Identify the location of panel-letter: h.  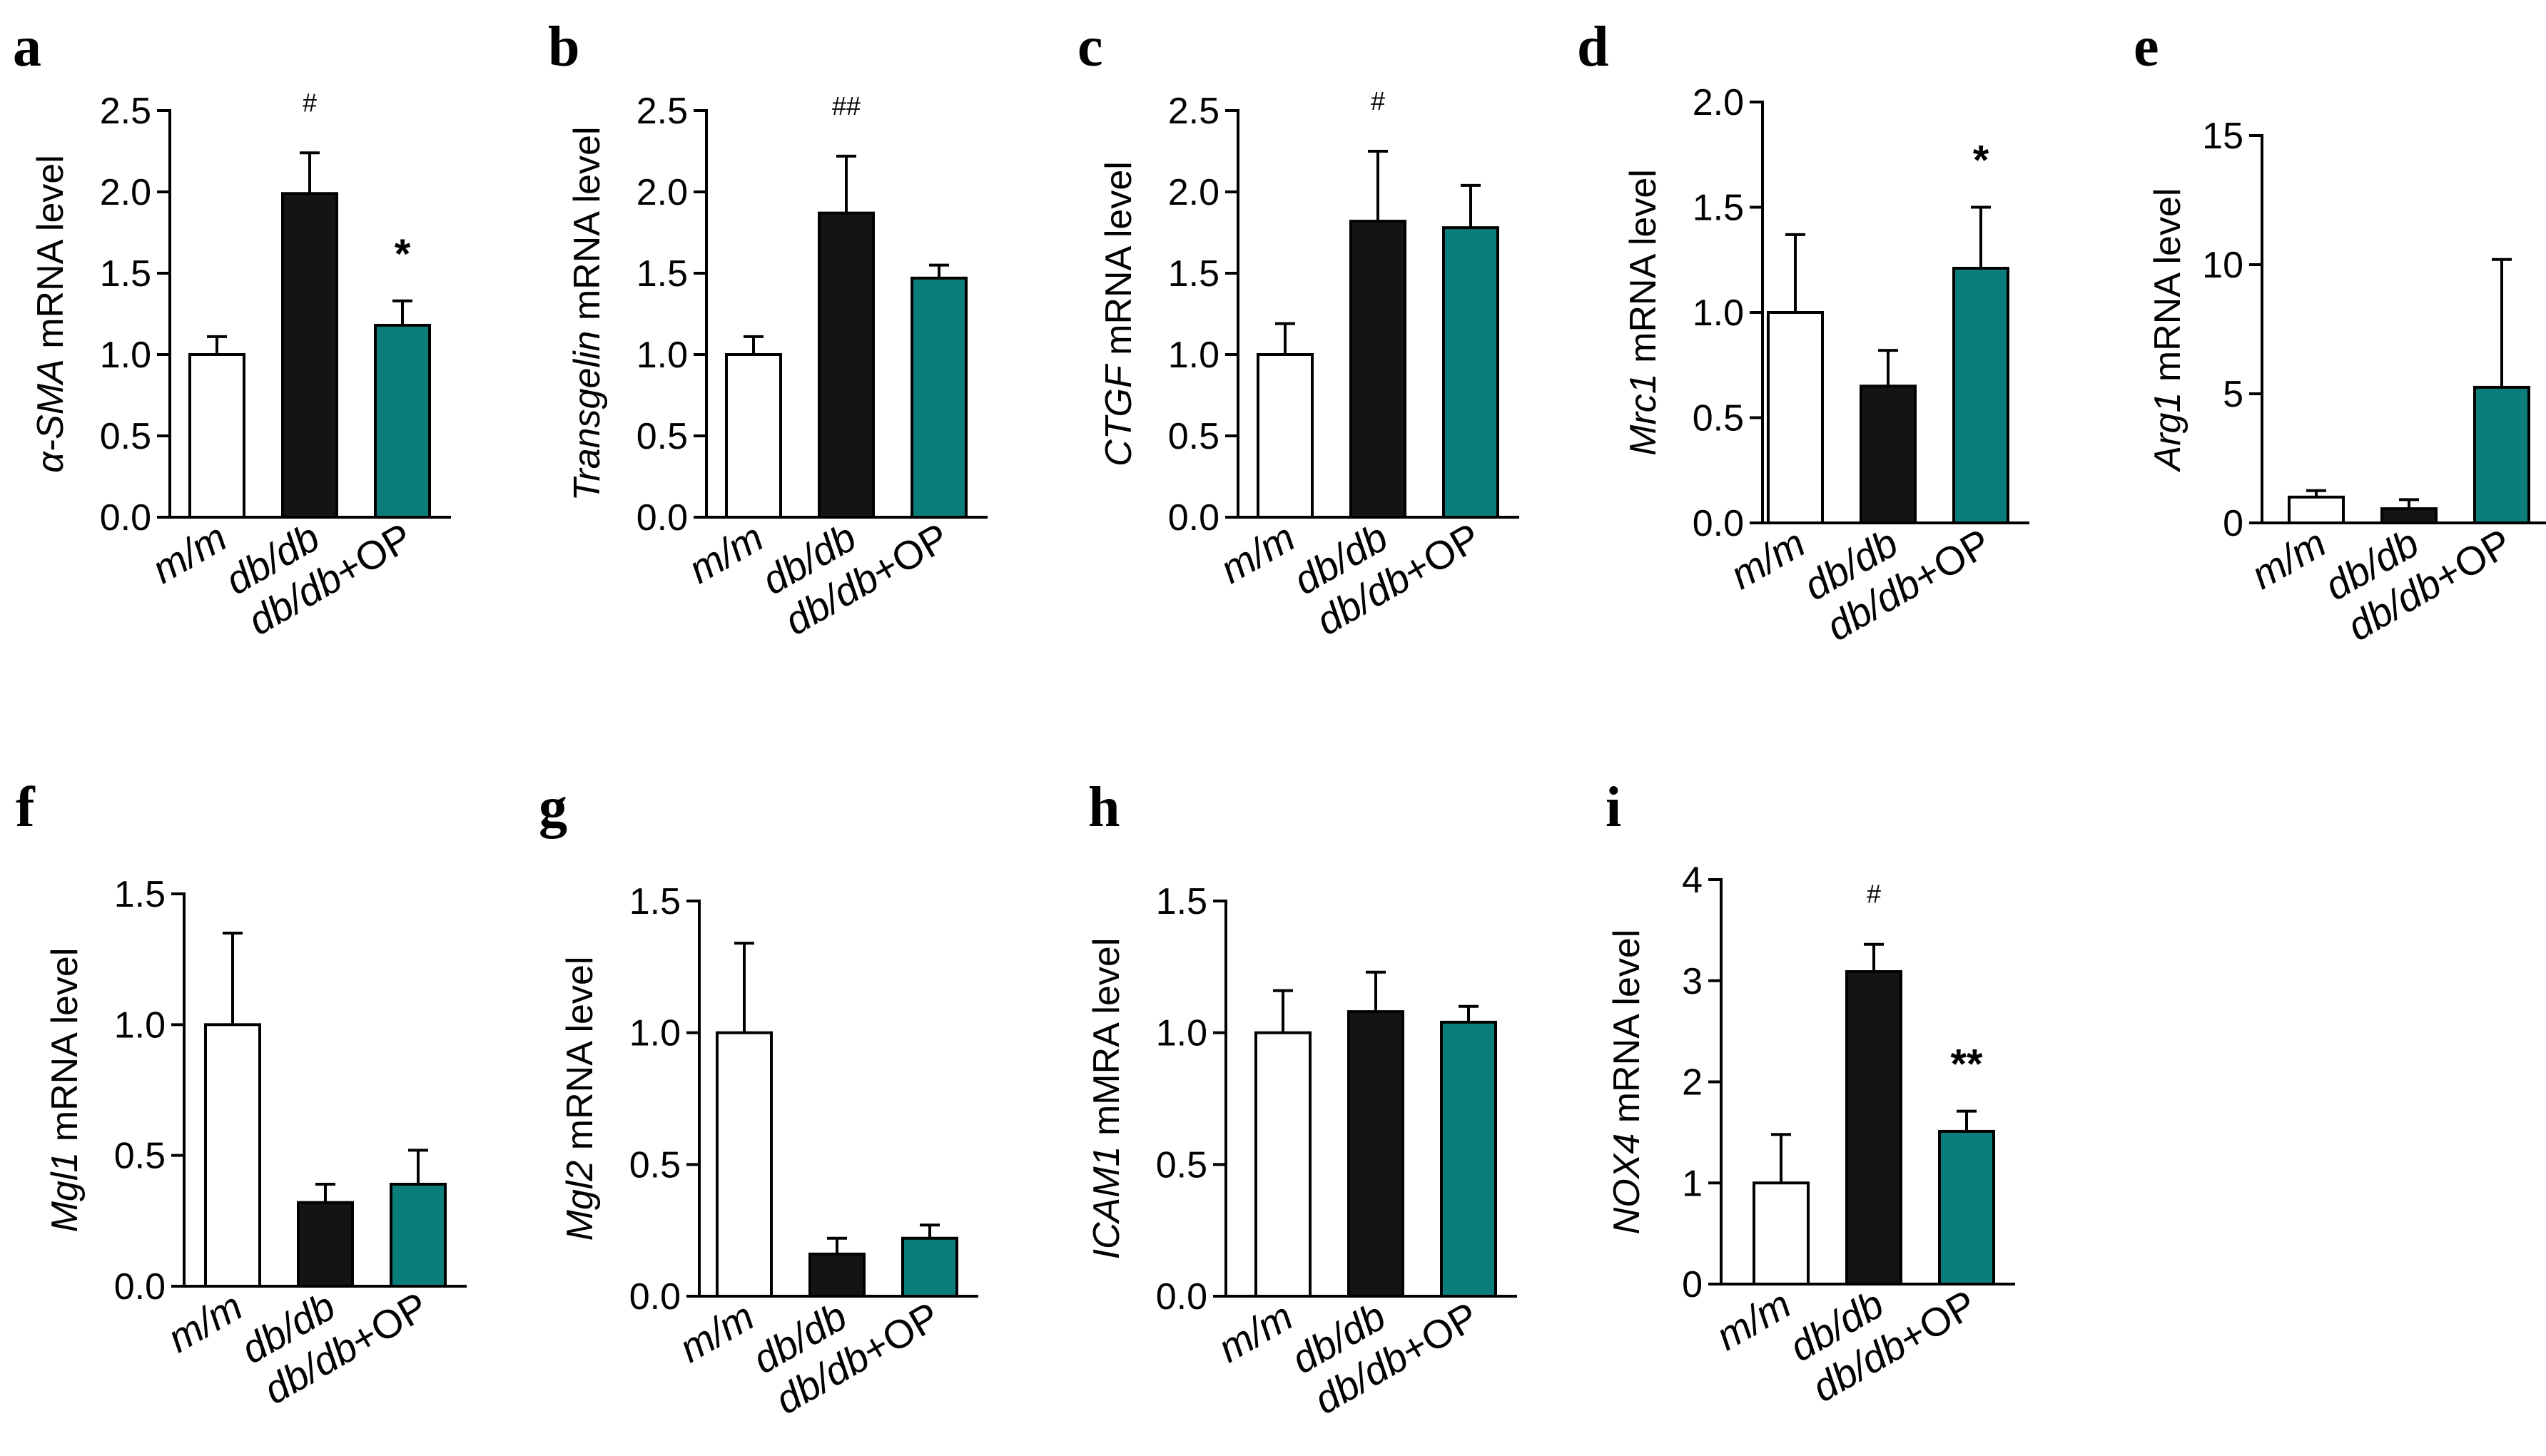
(1104, 807).